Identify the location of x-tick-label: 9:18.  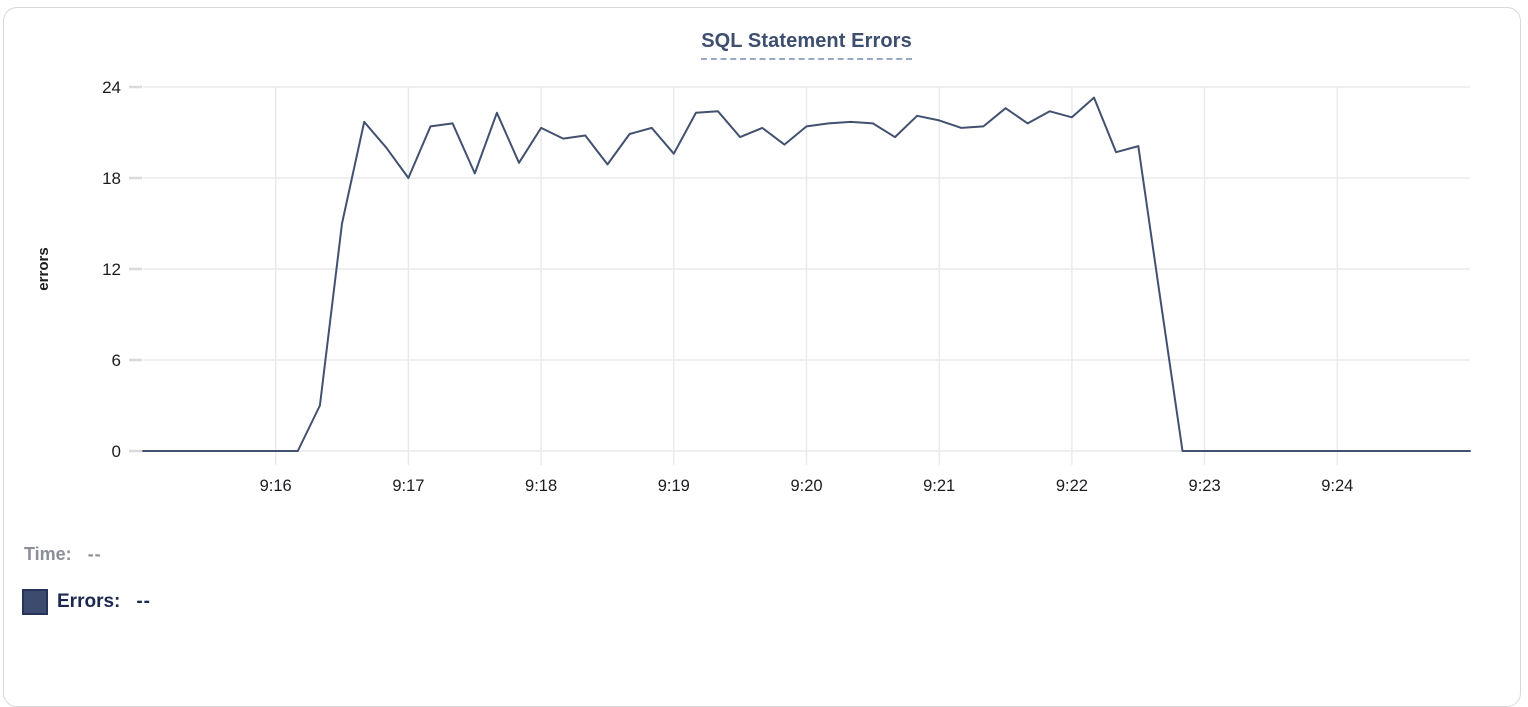
(541, 486).